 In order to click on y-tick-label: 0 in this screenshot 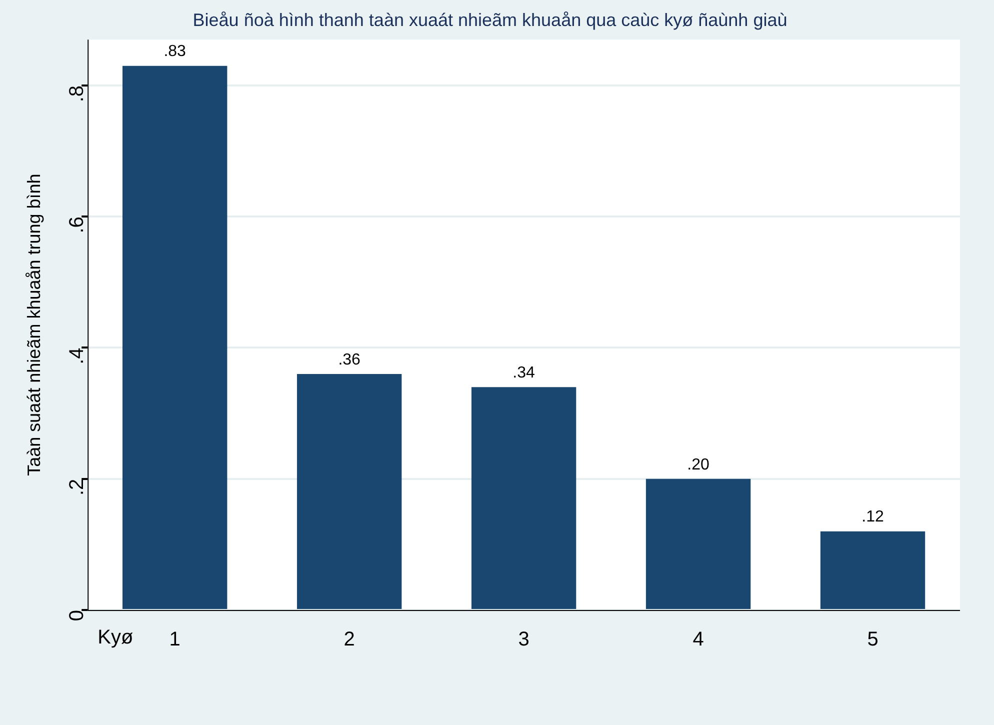, I will do `click(77, 616)`.